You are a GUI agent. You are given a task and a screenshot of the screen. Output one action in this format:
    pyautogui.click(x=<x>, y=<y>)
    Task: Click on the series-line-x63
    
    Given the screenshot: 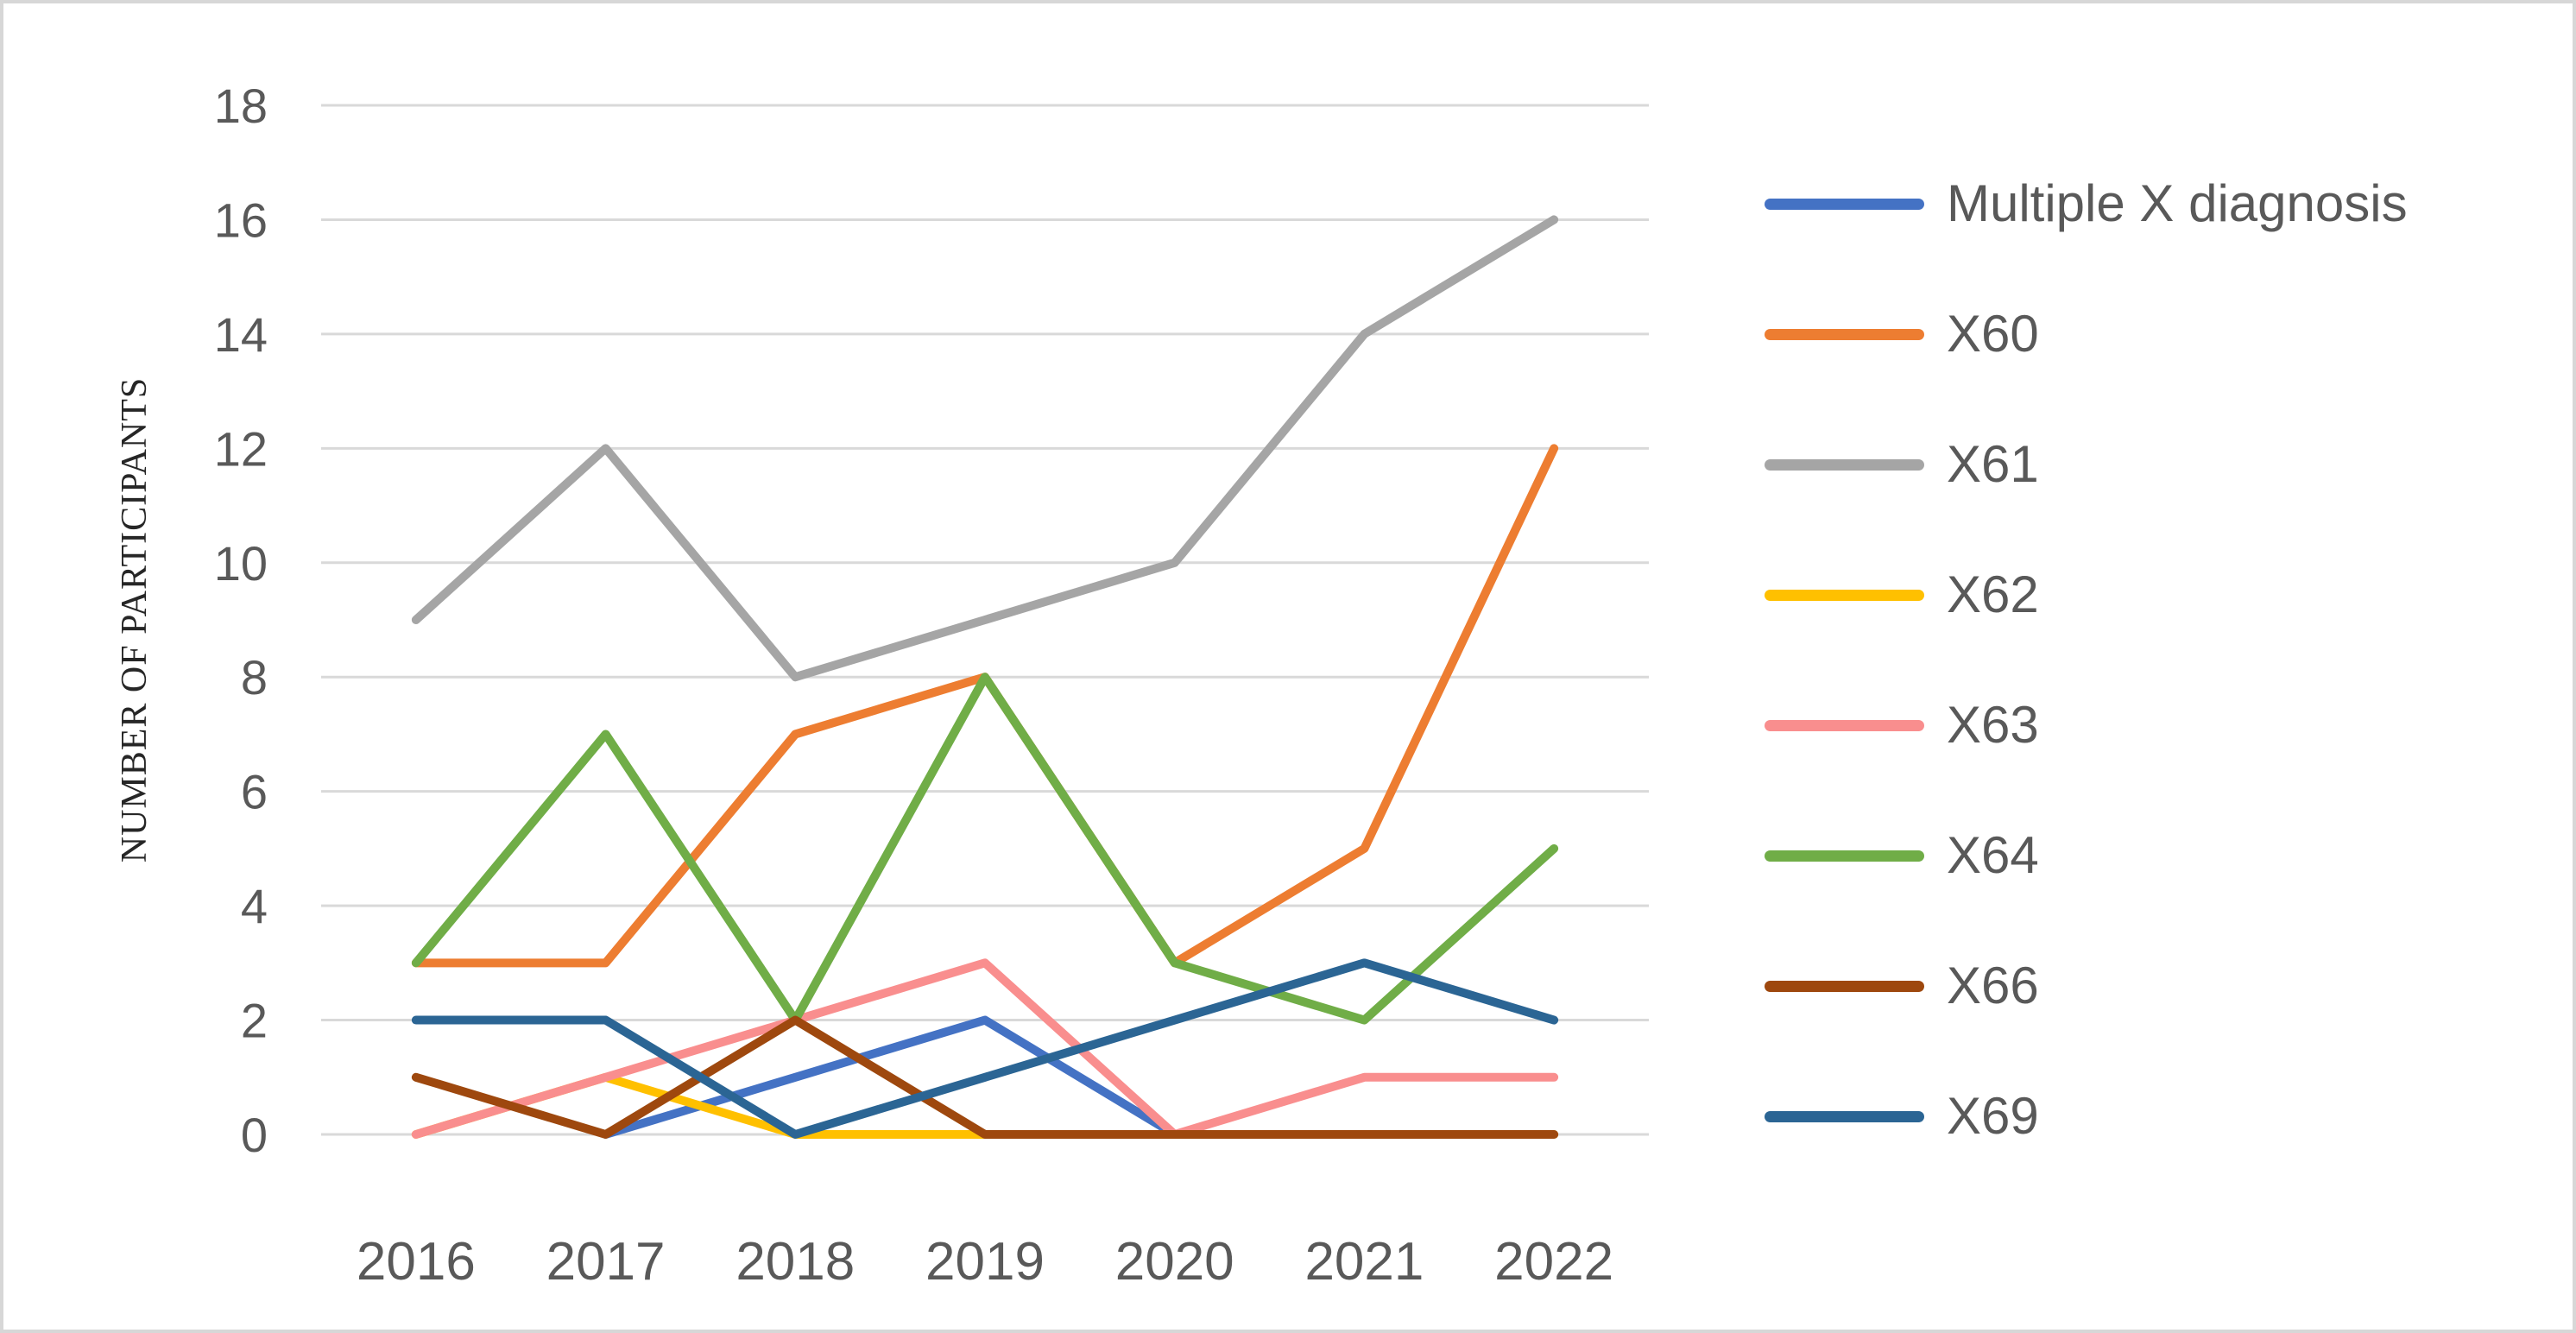 What is the action you would take?
    pyautogui.click(x=985, y=1048)
    